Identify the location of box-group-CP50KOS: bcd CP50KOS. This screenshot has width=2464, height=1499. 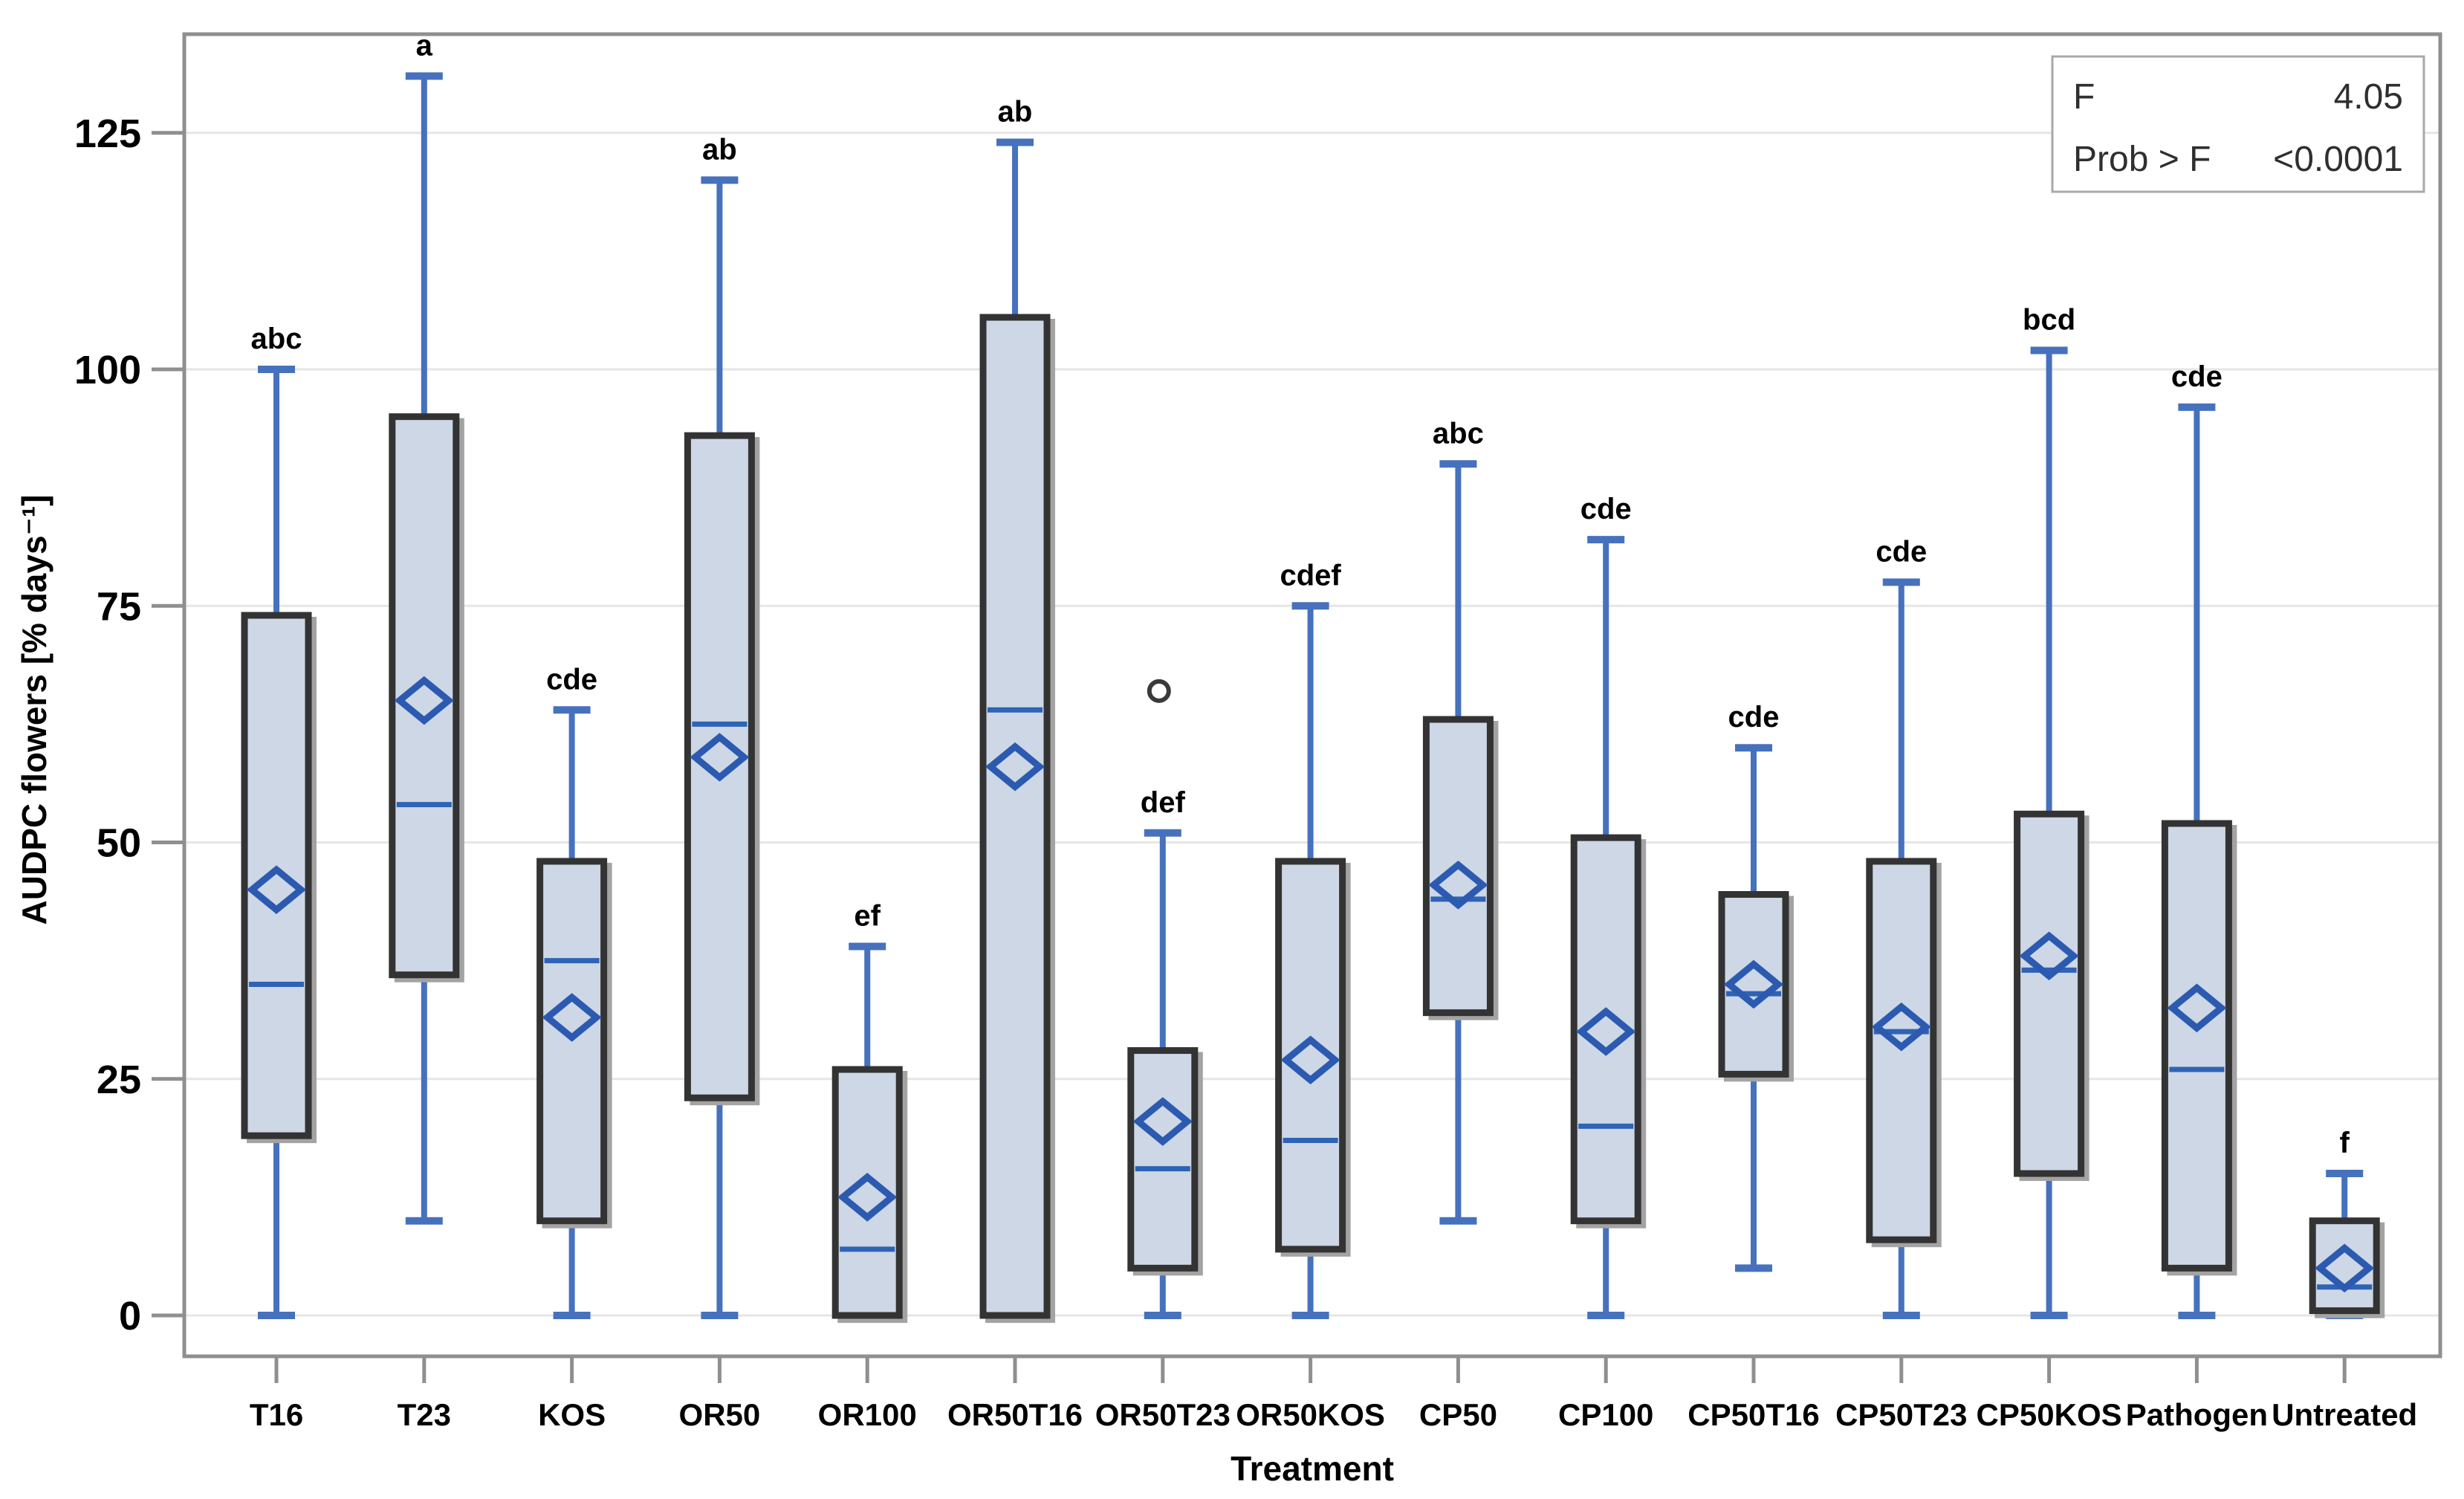
(2049, 868).